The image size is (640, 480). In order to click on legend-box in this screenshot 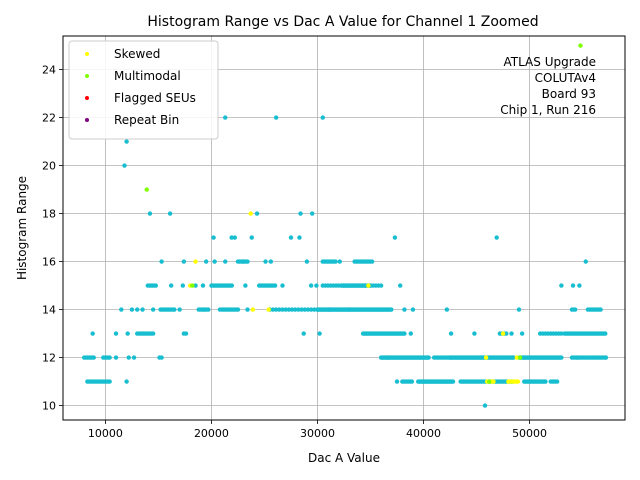, I will do `click(143, 90)`.